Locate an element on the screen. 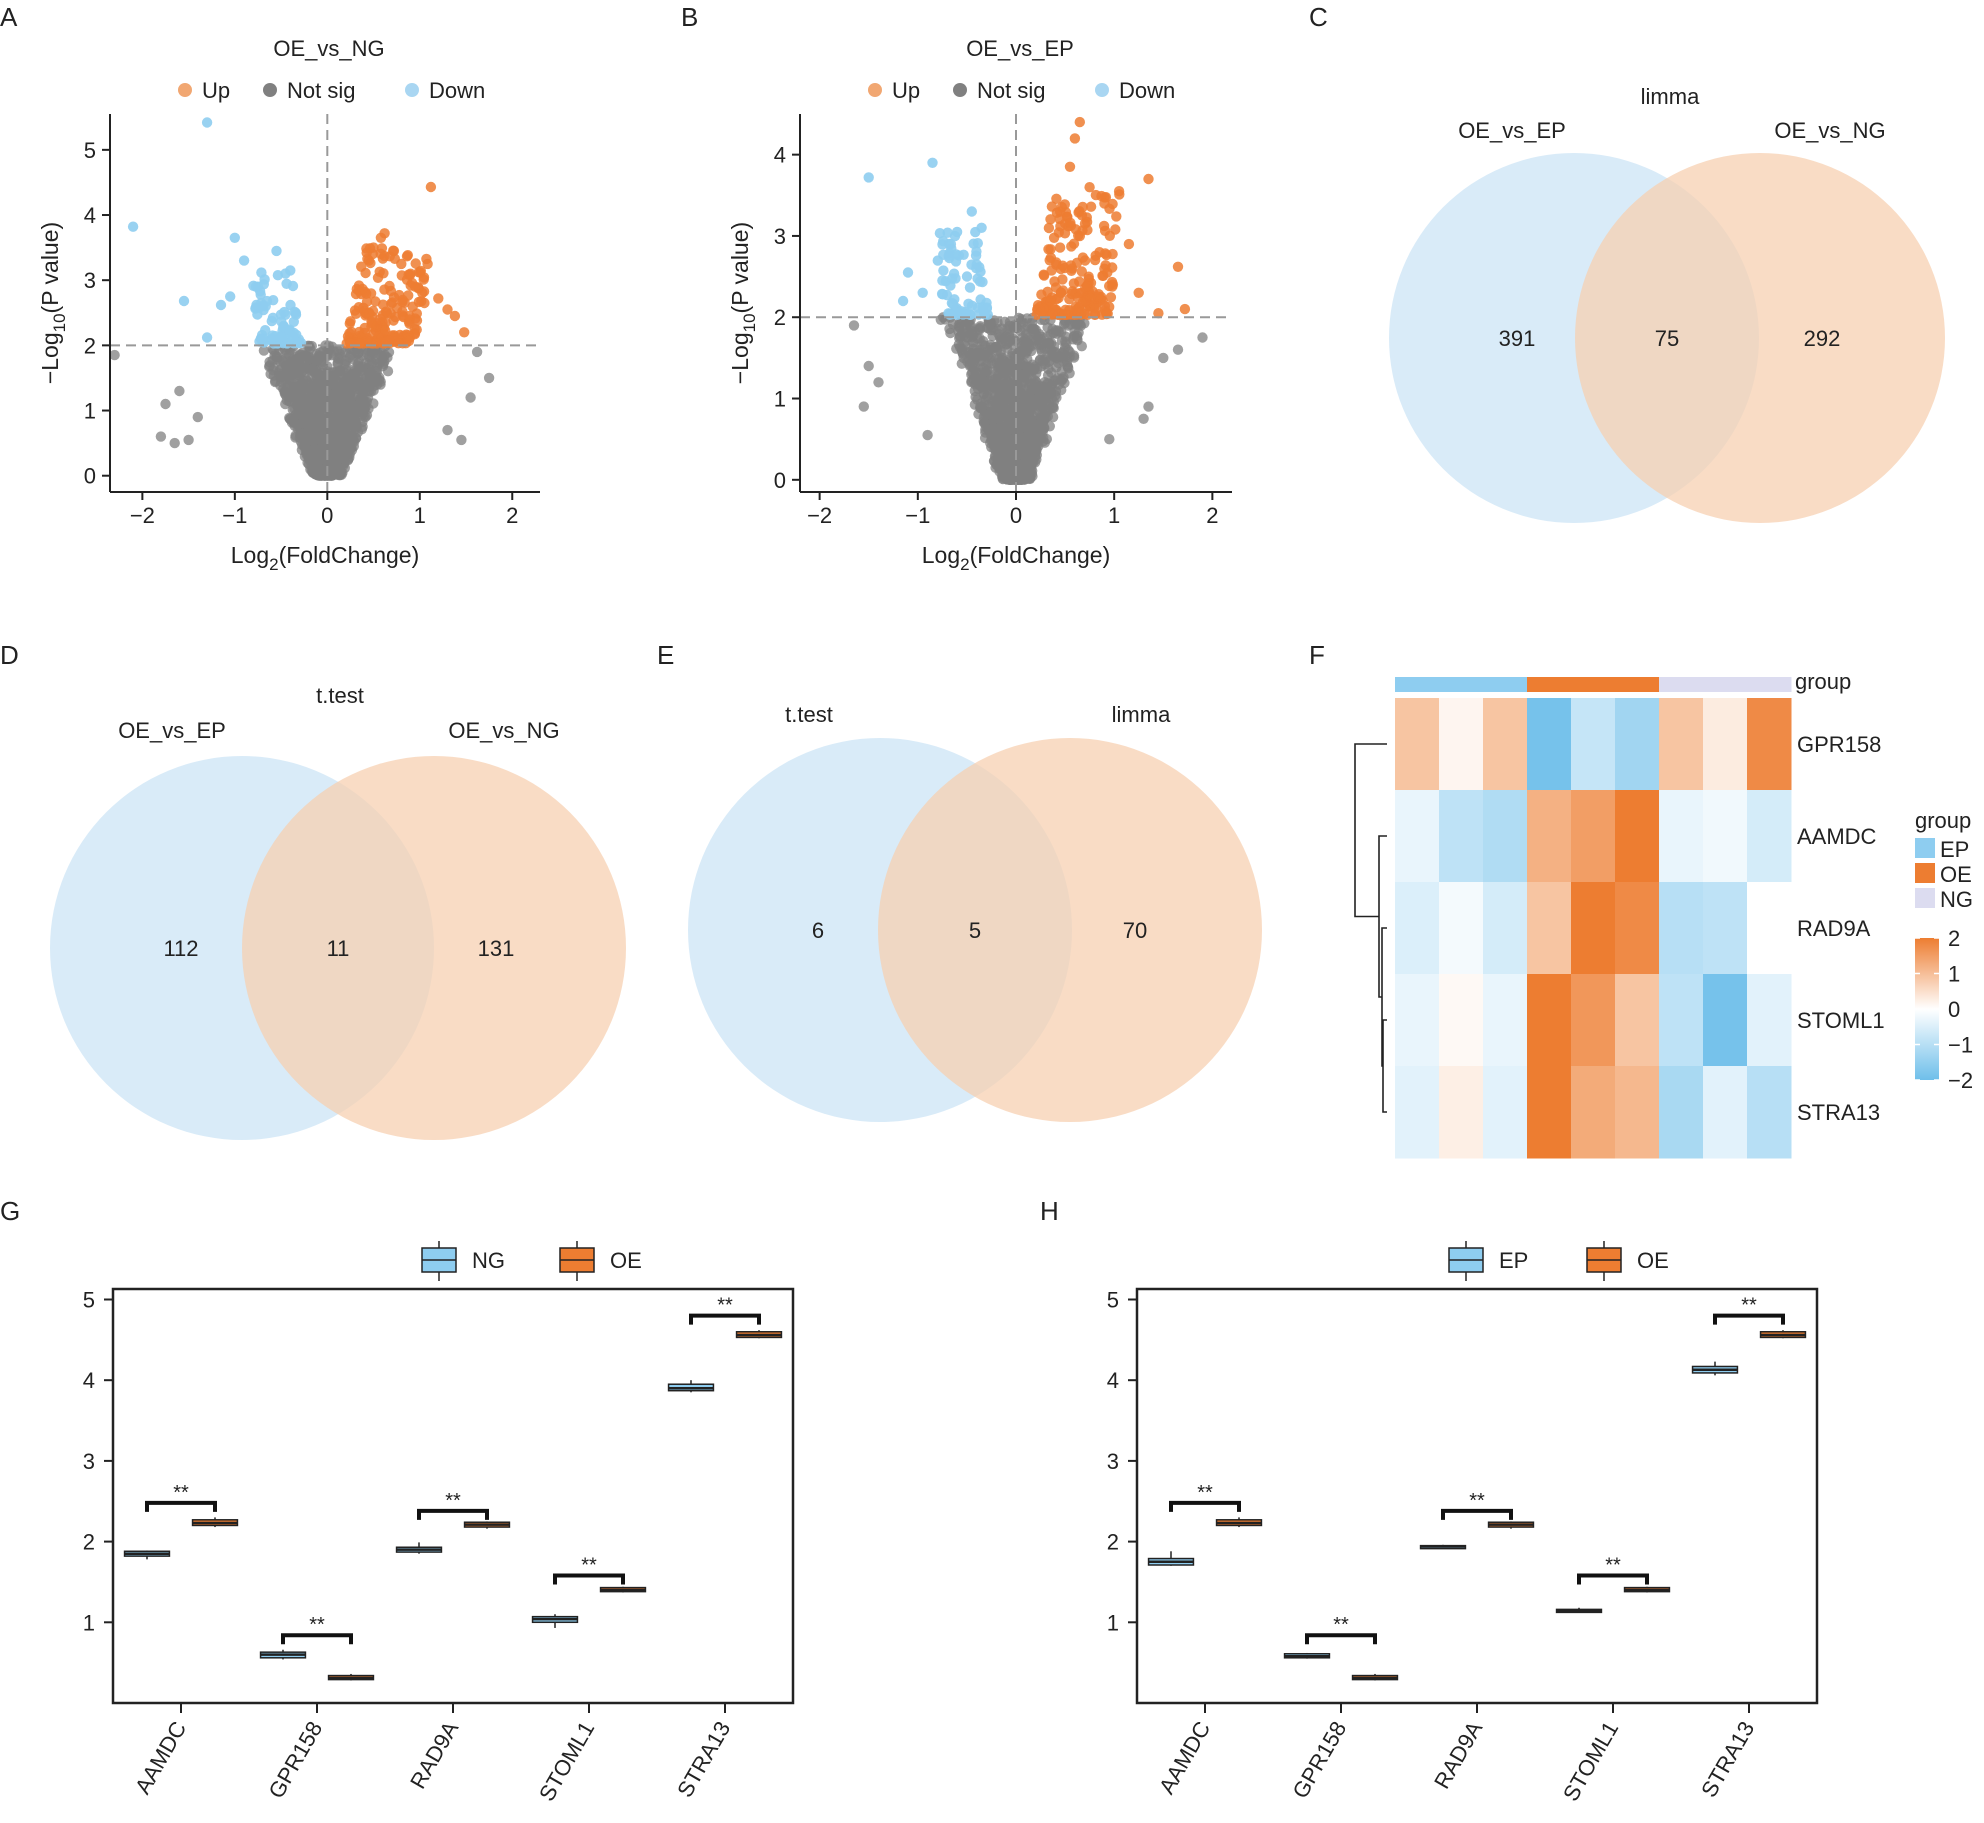  scale-tick-label: 0 is located at coordinates (1954, 1009).